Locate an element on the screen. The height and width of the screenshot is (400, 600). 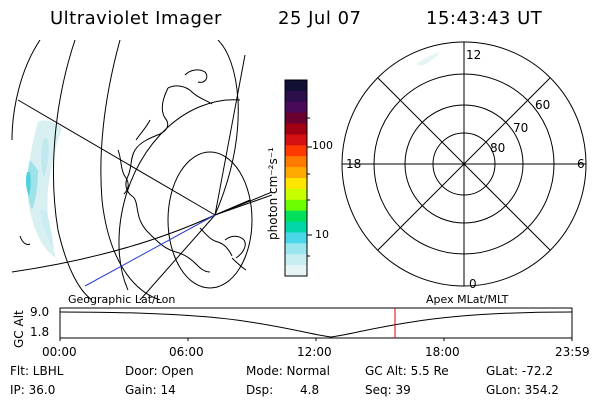
altitude-xtick-0000: 00:00 is located at coordinates (59, 352).